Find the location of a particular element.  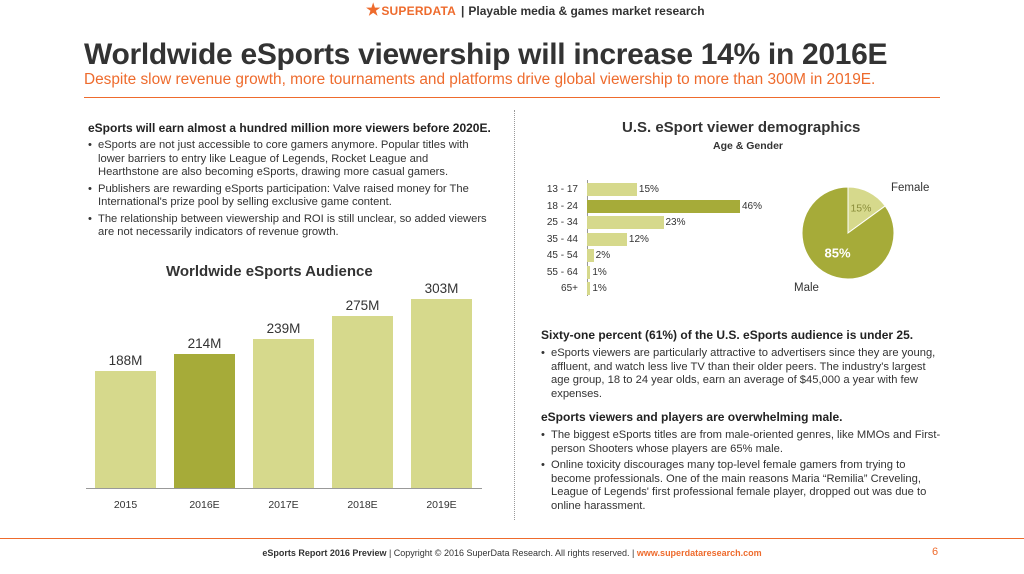

brand-name: SUPERDATA is located at coordinates (419, 11).